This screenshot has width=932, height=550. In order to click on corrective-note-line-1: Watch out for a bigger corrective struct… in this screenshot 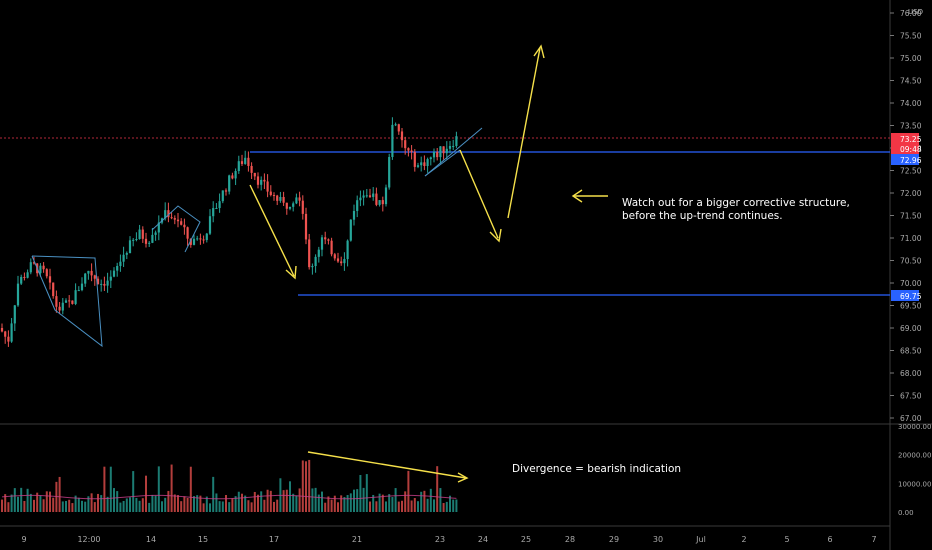, I will do `click(736, 203)`.